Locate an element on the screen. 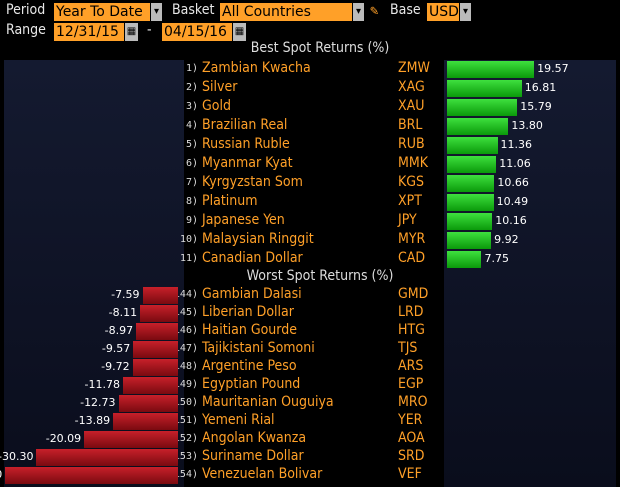  value-label: 11.36 is located at coordinates (516, 144).